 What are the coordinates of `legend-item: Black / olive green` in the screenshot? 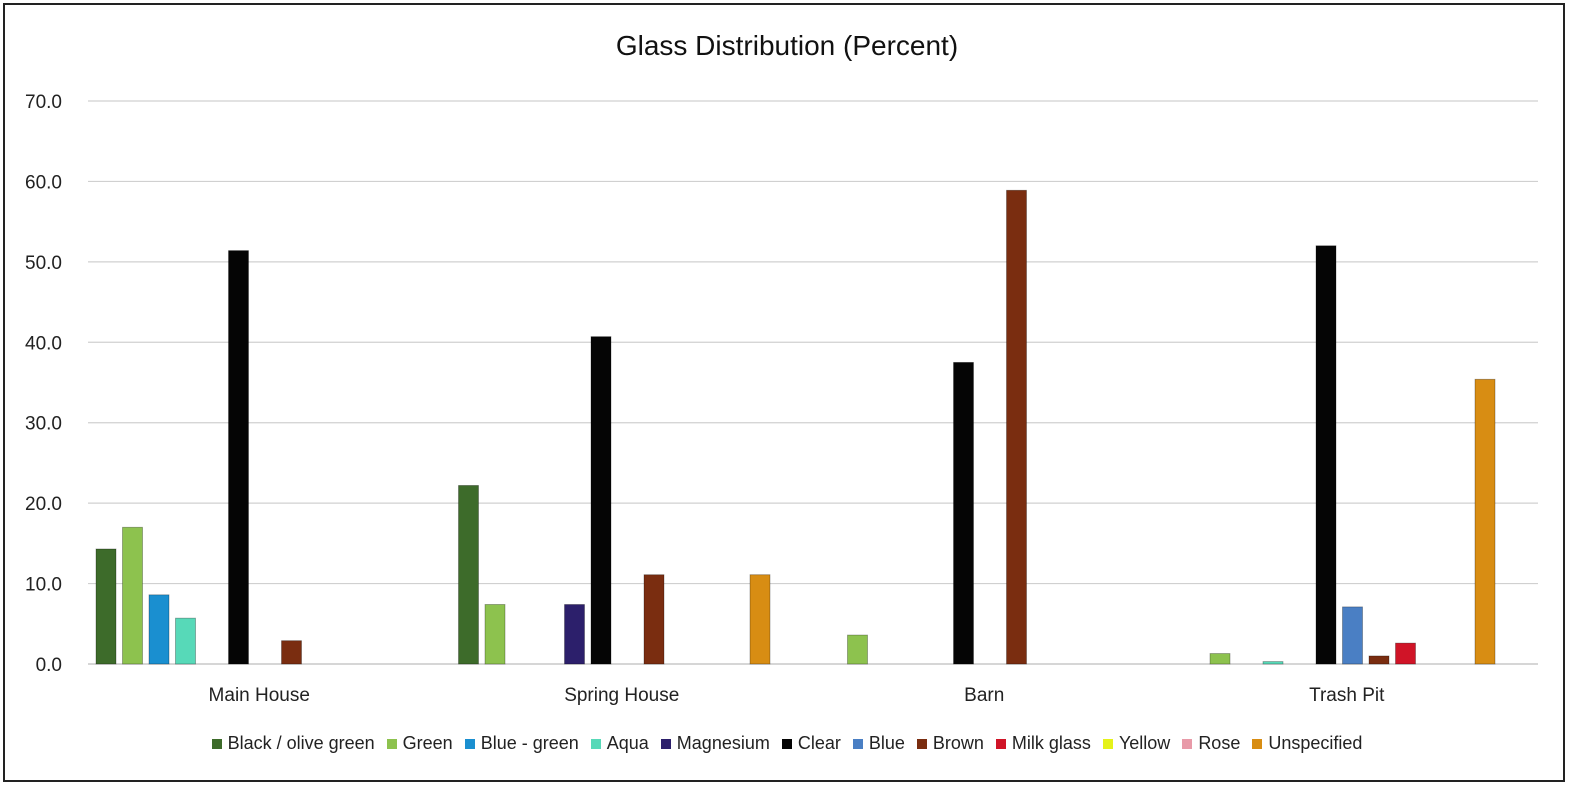 It's located at (293, 743).